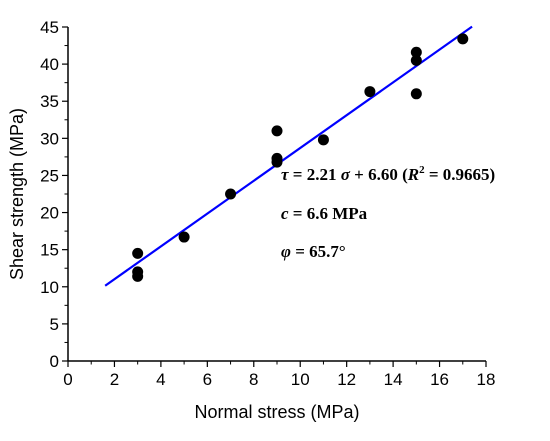 This screenshot has height=441, width=550. Describe the element at coordinates (207, 379) in the screenshot. I see `x-tick-label: 6` at that location.